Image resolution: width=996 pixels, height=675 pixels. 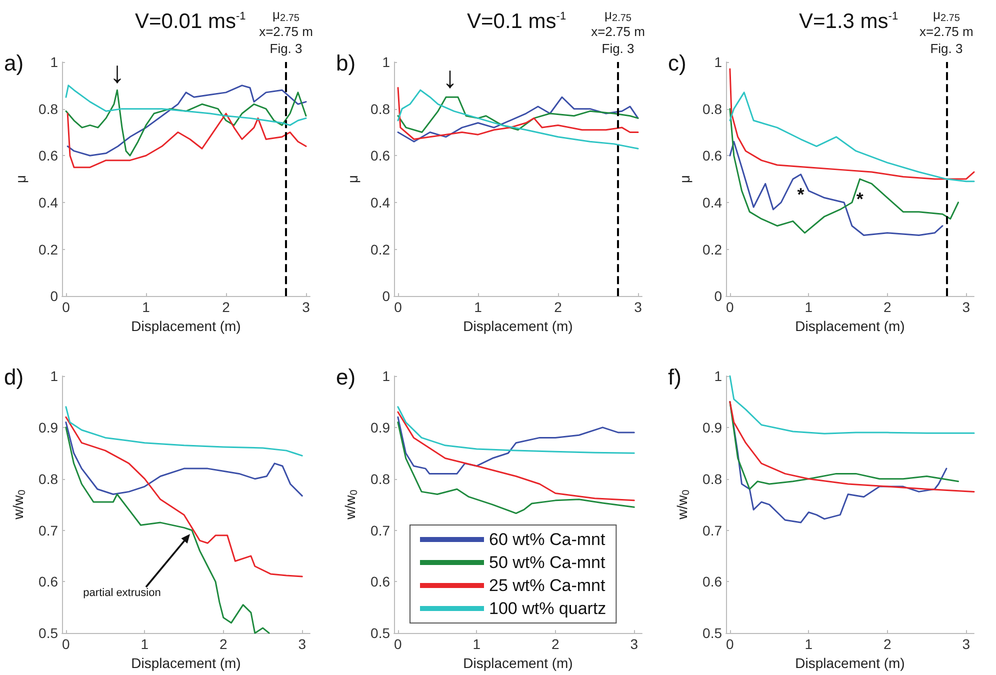 I want to click on legend-label: 100 wt% quartz, so click(x=547, y=608).